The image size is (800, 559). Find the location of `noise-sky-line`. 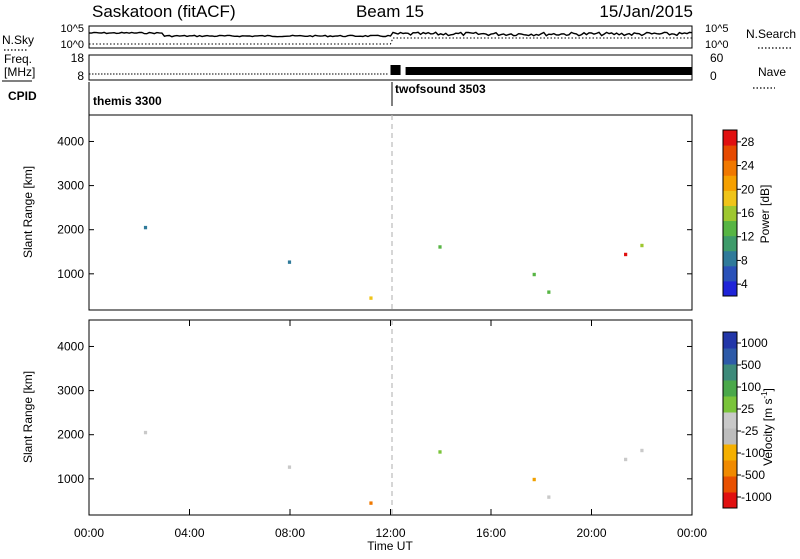

noise-sky-line is located at coordinates (390, 34).